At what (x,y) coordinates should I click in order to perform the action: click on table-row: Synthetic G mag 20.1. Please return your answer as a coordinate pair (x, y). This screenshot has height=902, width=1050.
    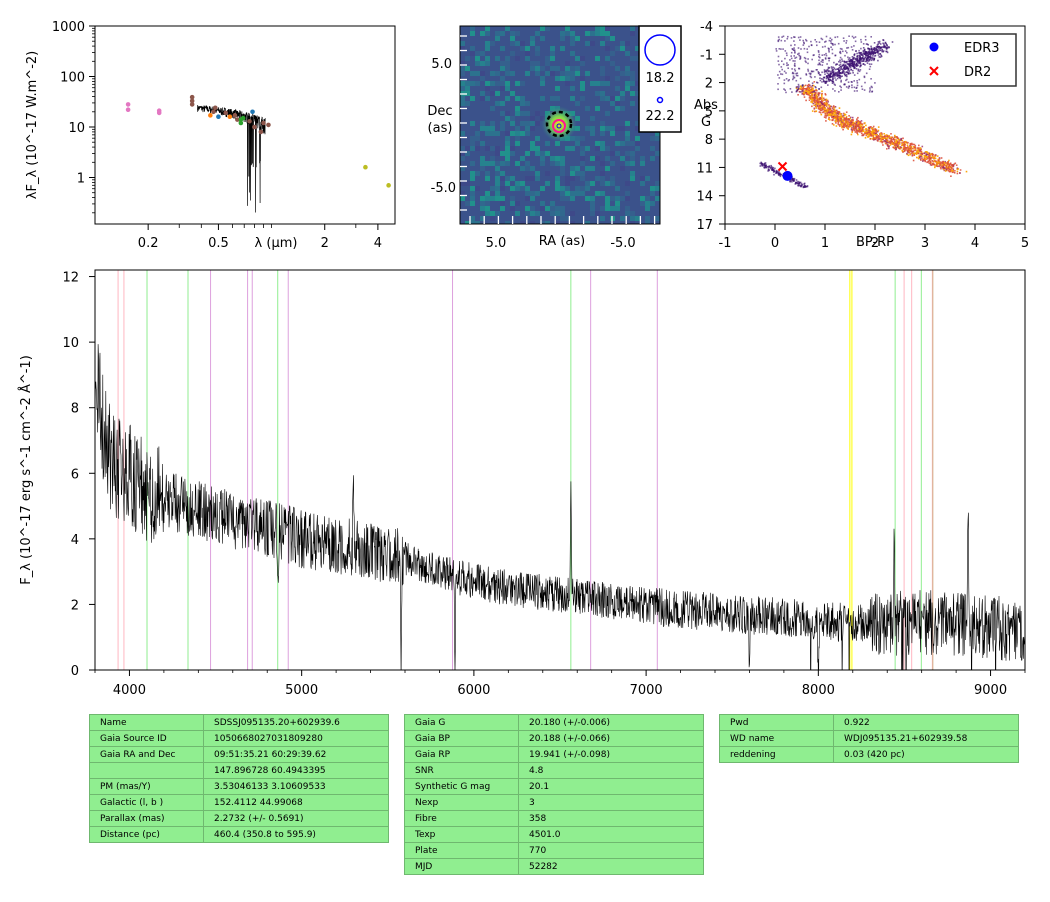
    Looking at the image, I should click on (554, 786).